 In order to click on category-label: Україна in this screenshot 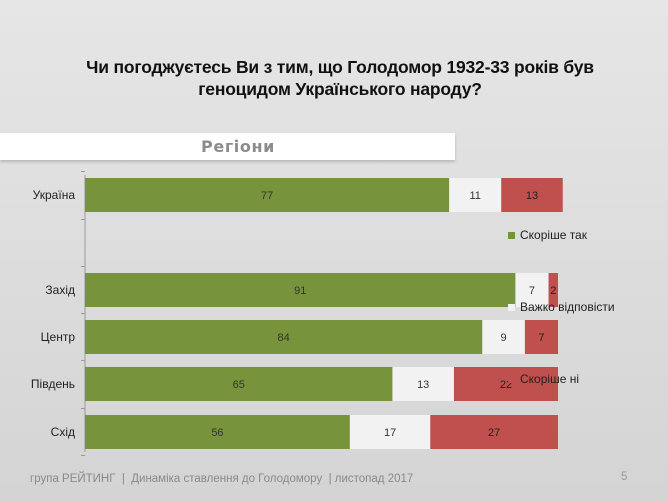, I will do `click(54, 195)`.